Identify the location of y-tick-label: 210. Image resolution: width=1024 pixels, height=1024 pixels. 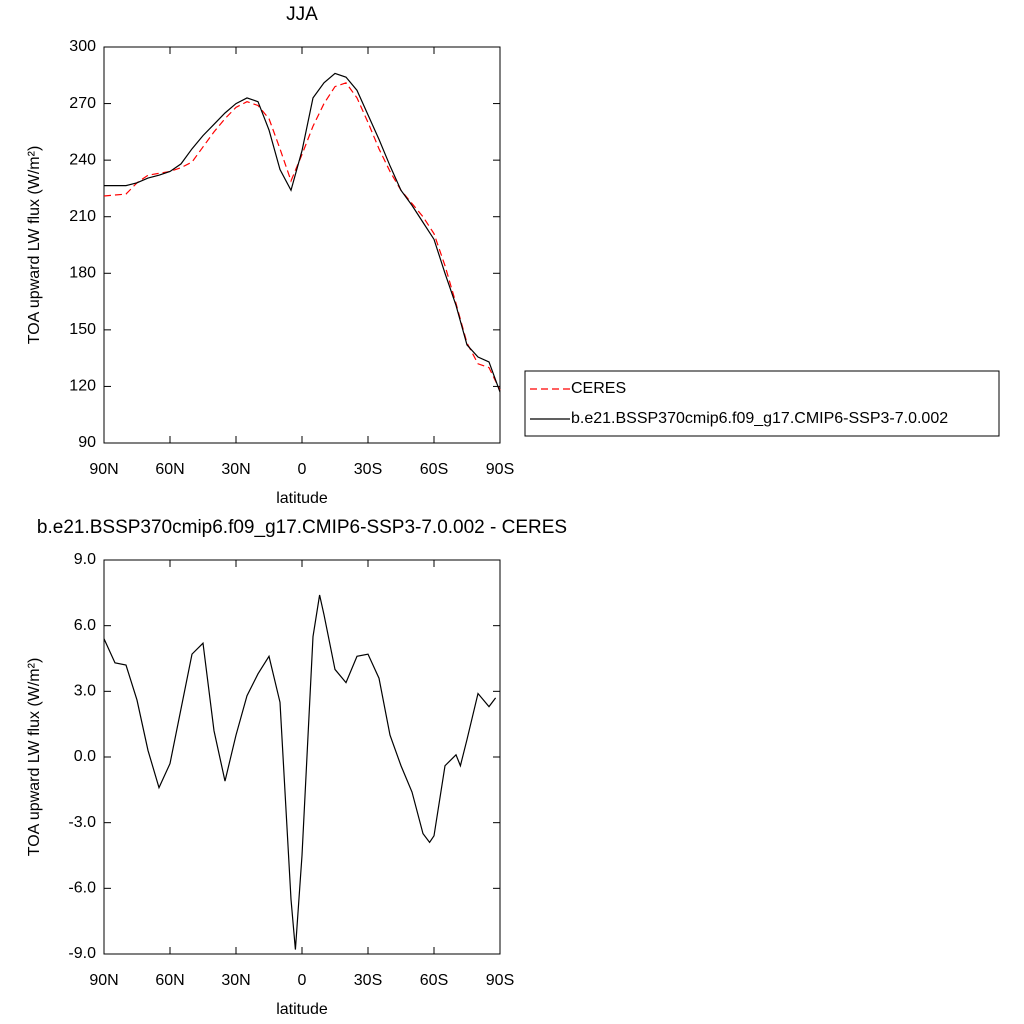
(82, 216).